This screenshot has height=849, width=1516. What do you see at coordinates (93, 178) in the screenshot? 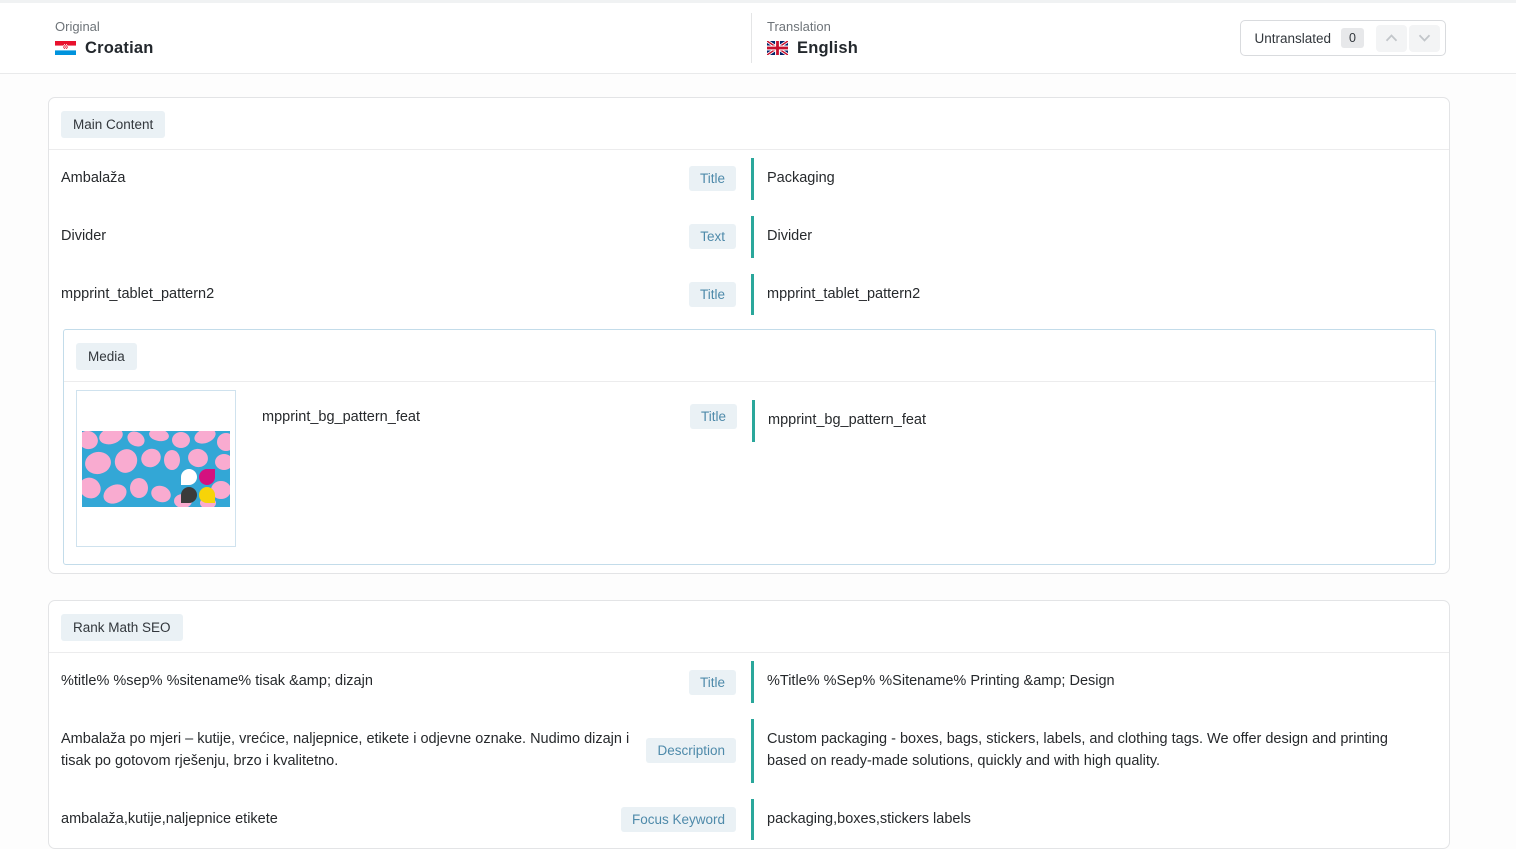
I see `source-text: Ambalaža` at bounding box center [93, 178].